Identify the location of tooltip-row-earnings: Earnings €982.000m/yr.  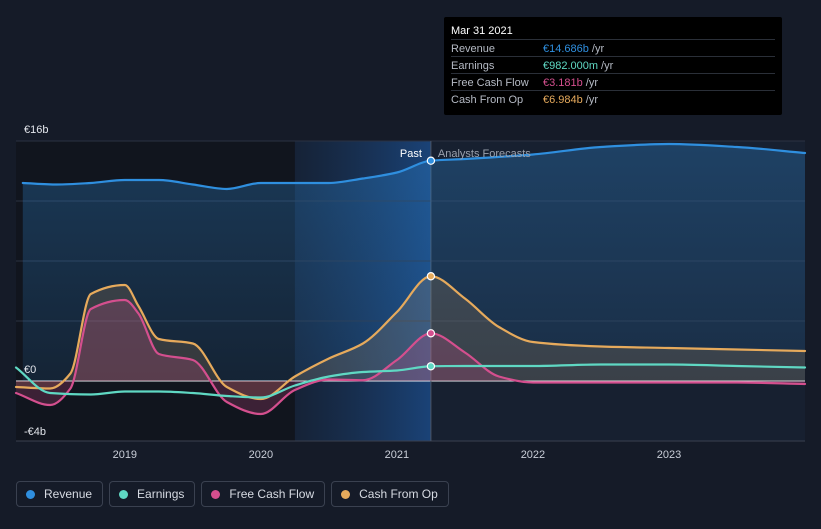
(613, 64).